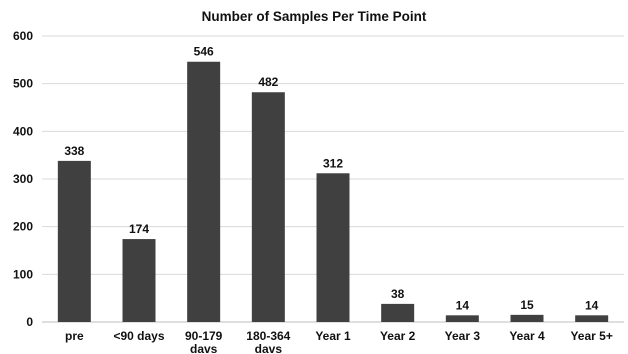  I want to click on y-tick-label: 600, so click(23, 36).